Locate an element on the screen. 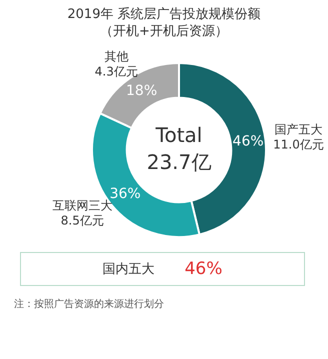  chart-title: 2019年 系统层广告投放规模份额 is located at coordinates (164, 14).